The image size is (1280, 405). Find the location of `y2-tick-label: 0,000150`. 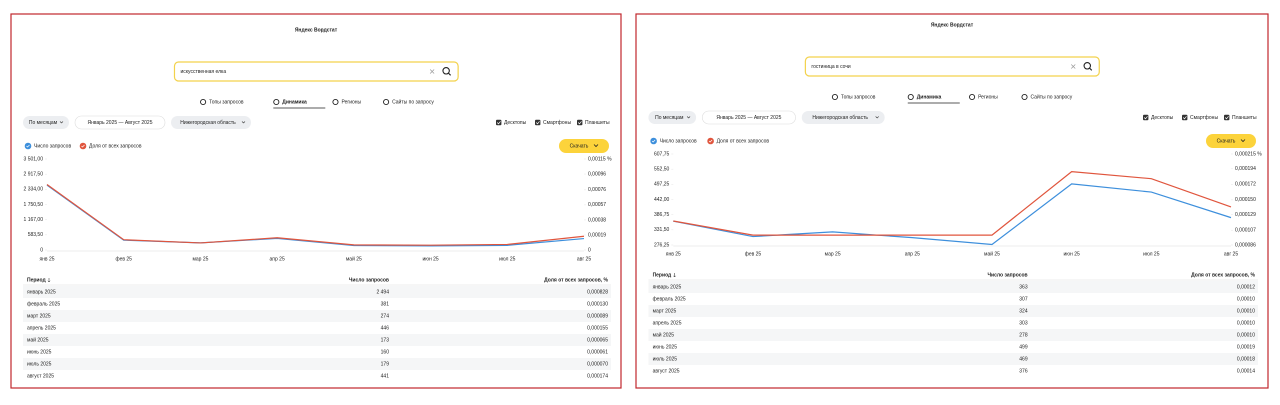

y2-tick-label: 0,000150 is located at coordinates (1245, 200).